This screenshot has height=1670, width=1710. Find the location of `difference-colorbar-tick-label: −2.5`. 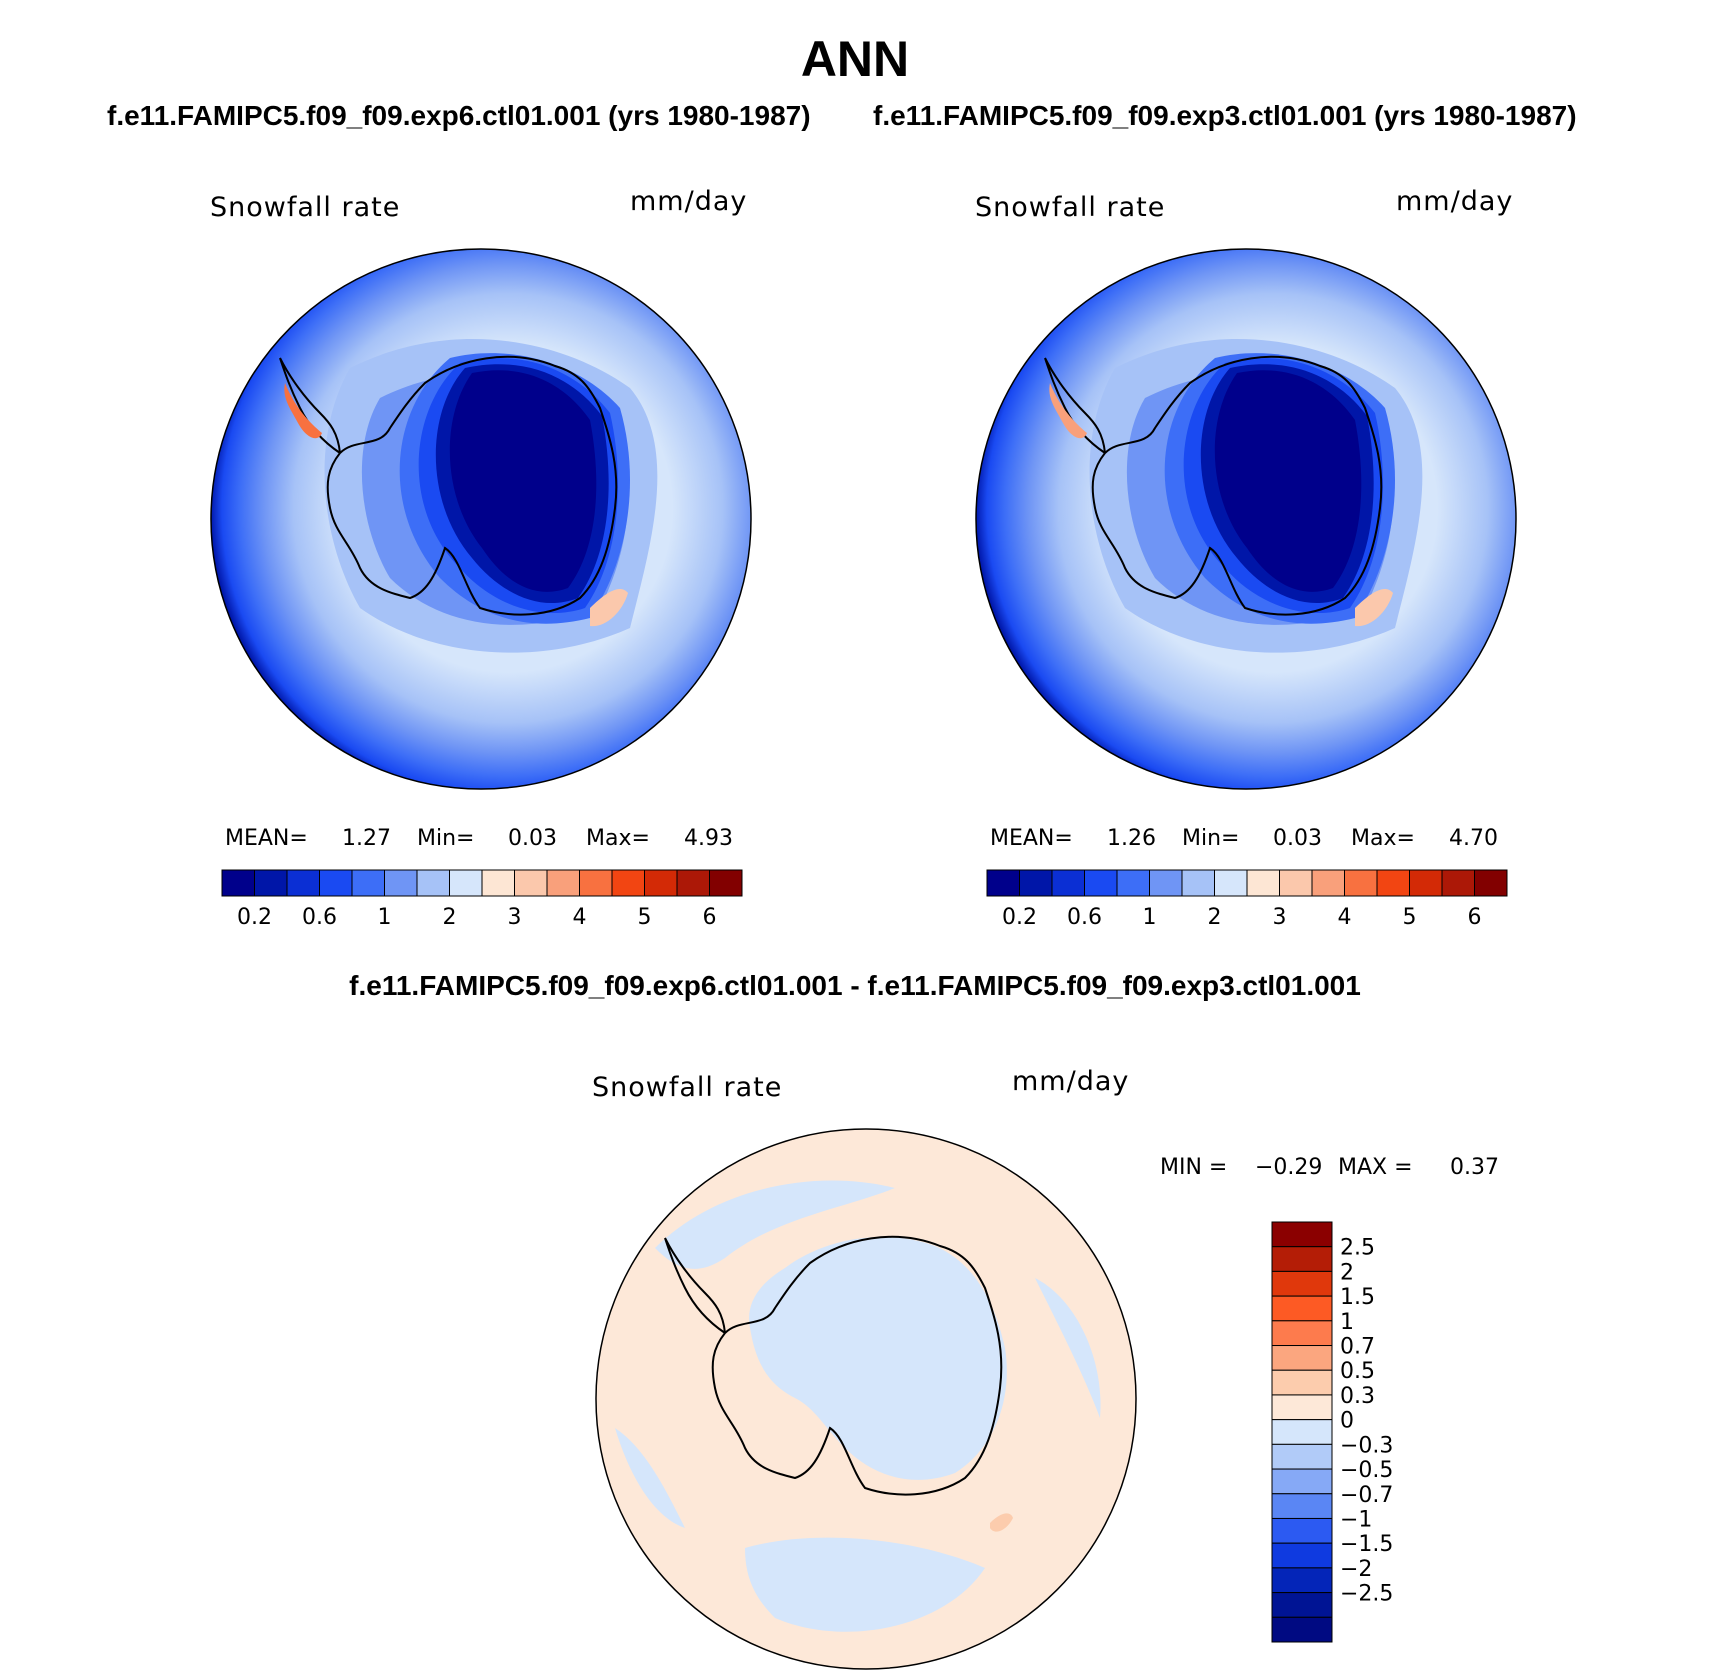

difference-colorbar-tick-label: −2.5 is located at coordinates (1366, 1594).